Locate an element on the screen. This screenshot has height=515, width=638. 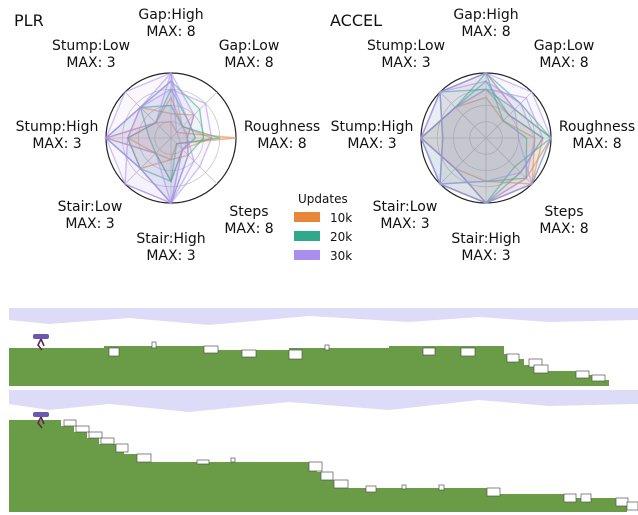
terrain-strip-top is located at coordinates (323, 347).